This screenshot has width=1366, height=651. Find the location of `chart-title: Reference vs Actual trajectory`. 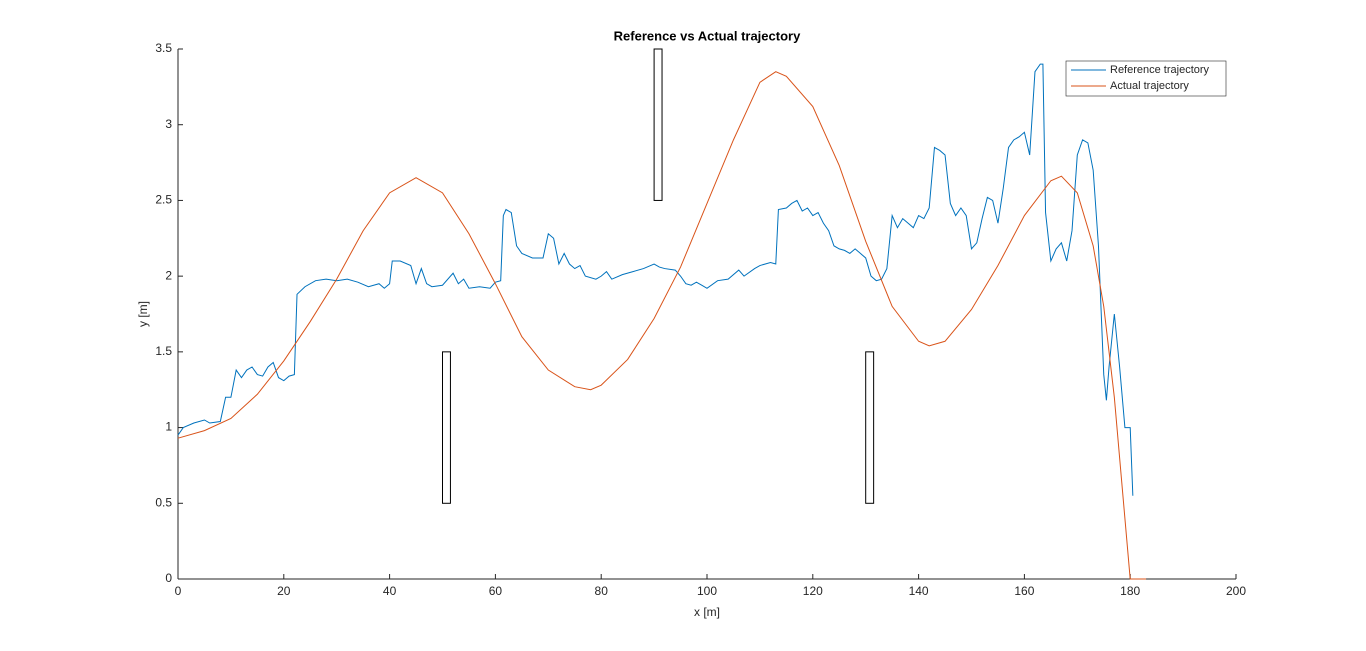

chart-title: Reference vs Actual trajectory is located at coordinates (707, 35).